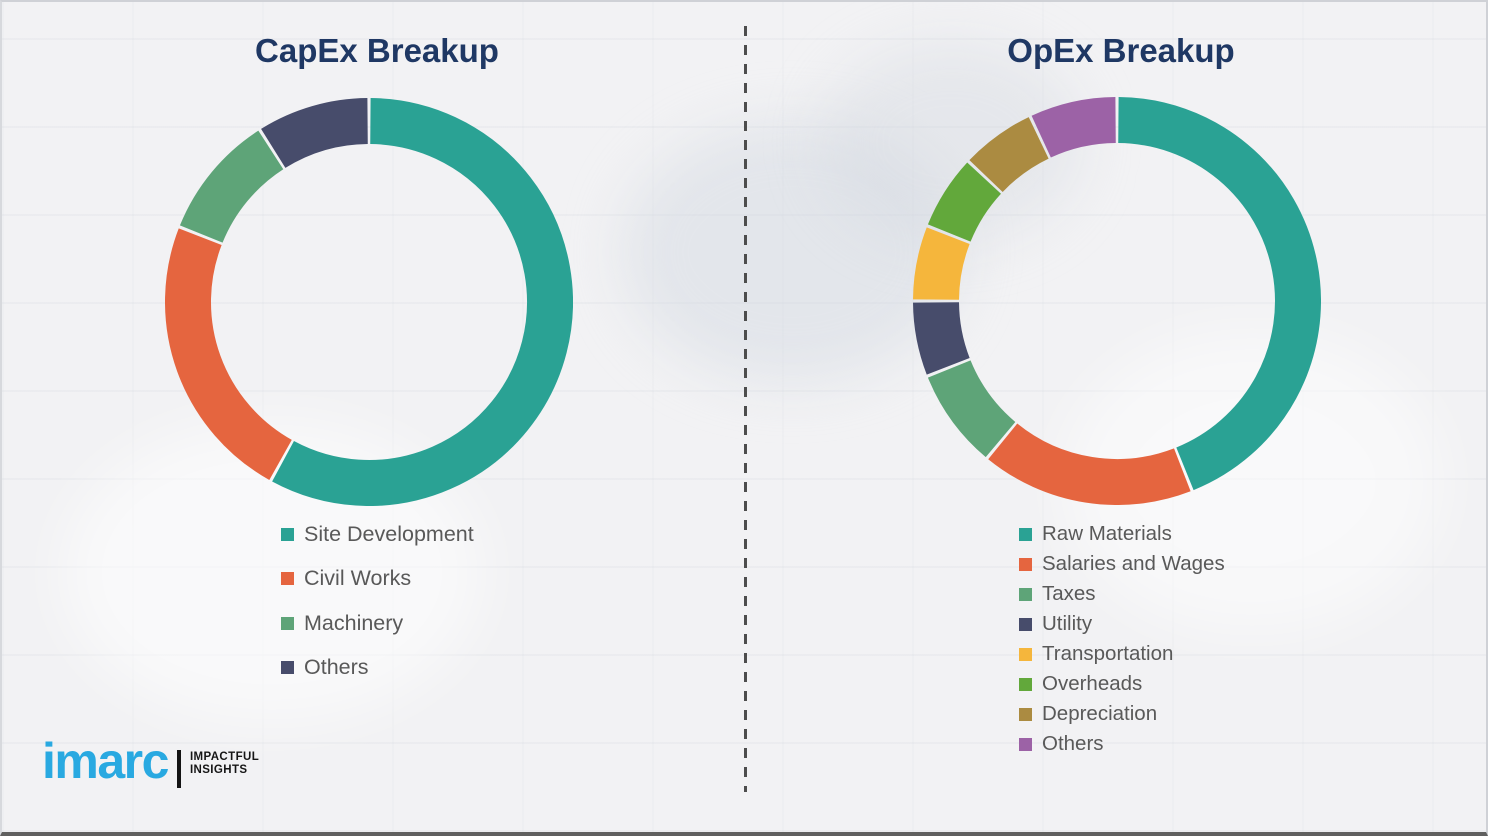 The height and width of the screenshot is (836, 1488). What do you see at coordinates (1133, 563) in the screenshot?
I see `legend-label: Salaries and Wages` at bounding box center [1133, 563].